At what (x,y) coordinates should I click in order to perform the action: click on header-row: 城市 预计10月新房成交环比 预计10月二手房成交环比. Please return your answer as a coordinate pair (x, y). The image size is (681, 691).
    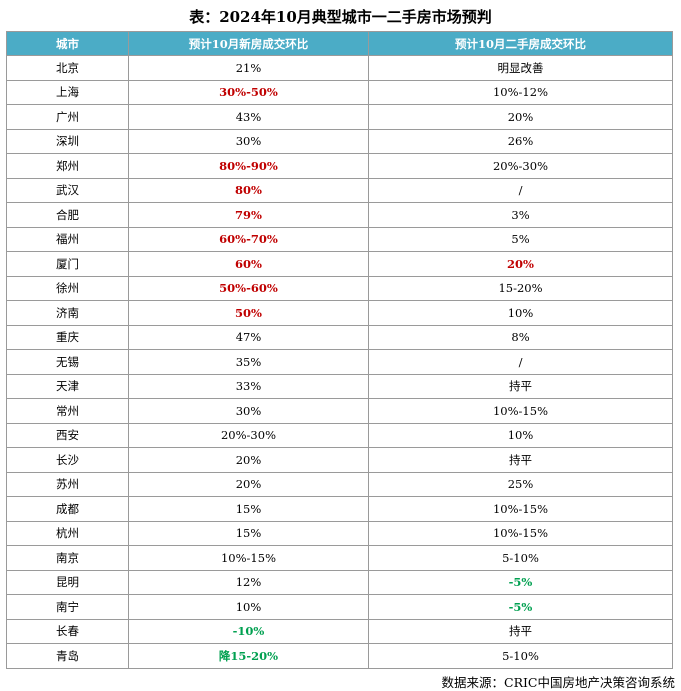
    Looking at the image, I should click on (339, 43).